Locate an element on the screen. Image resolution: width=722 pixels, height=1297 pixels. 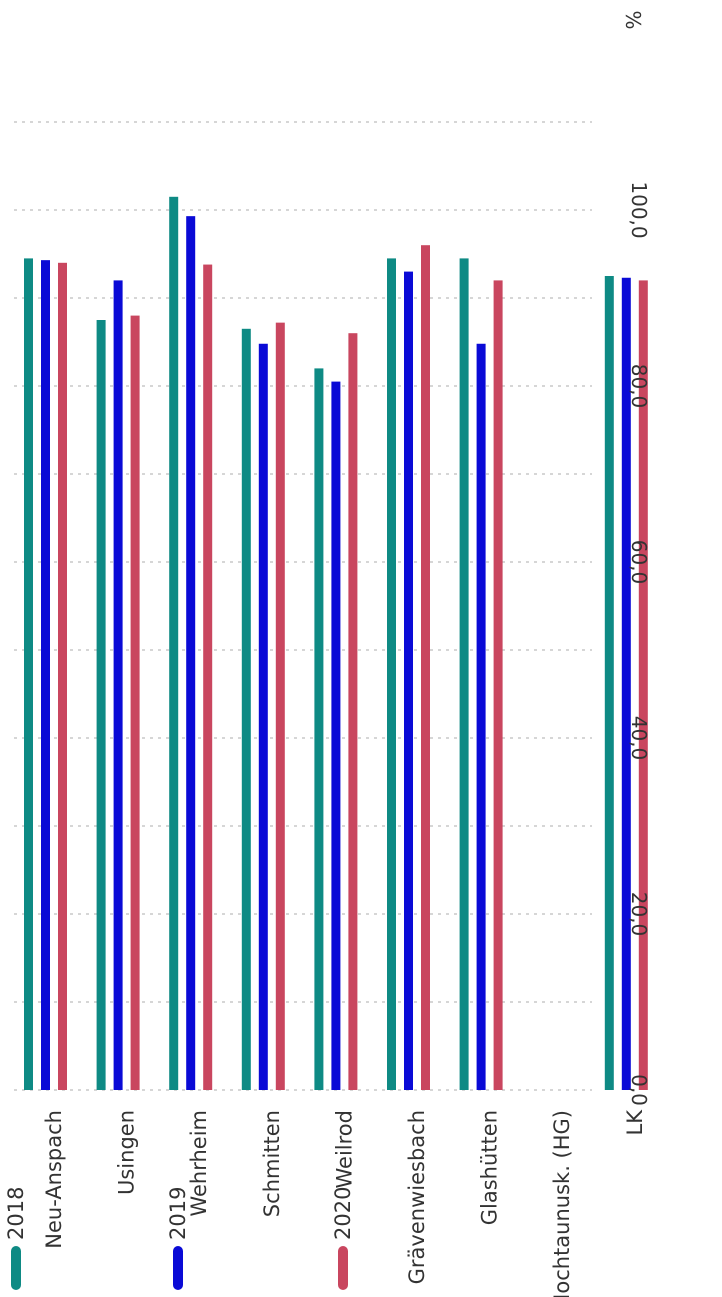
unit-label-group: % is located at coordinates (633, 19).